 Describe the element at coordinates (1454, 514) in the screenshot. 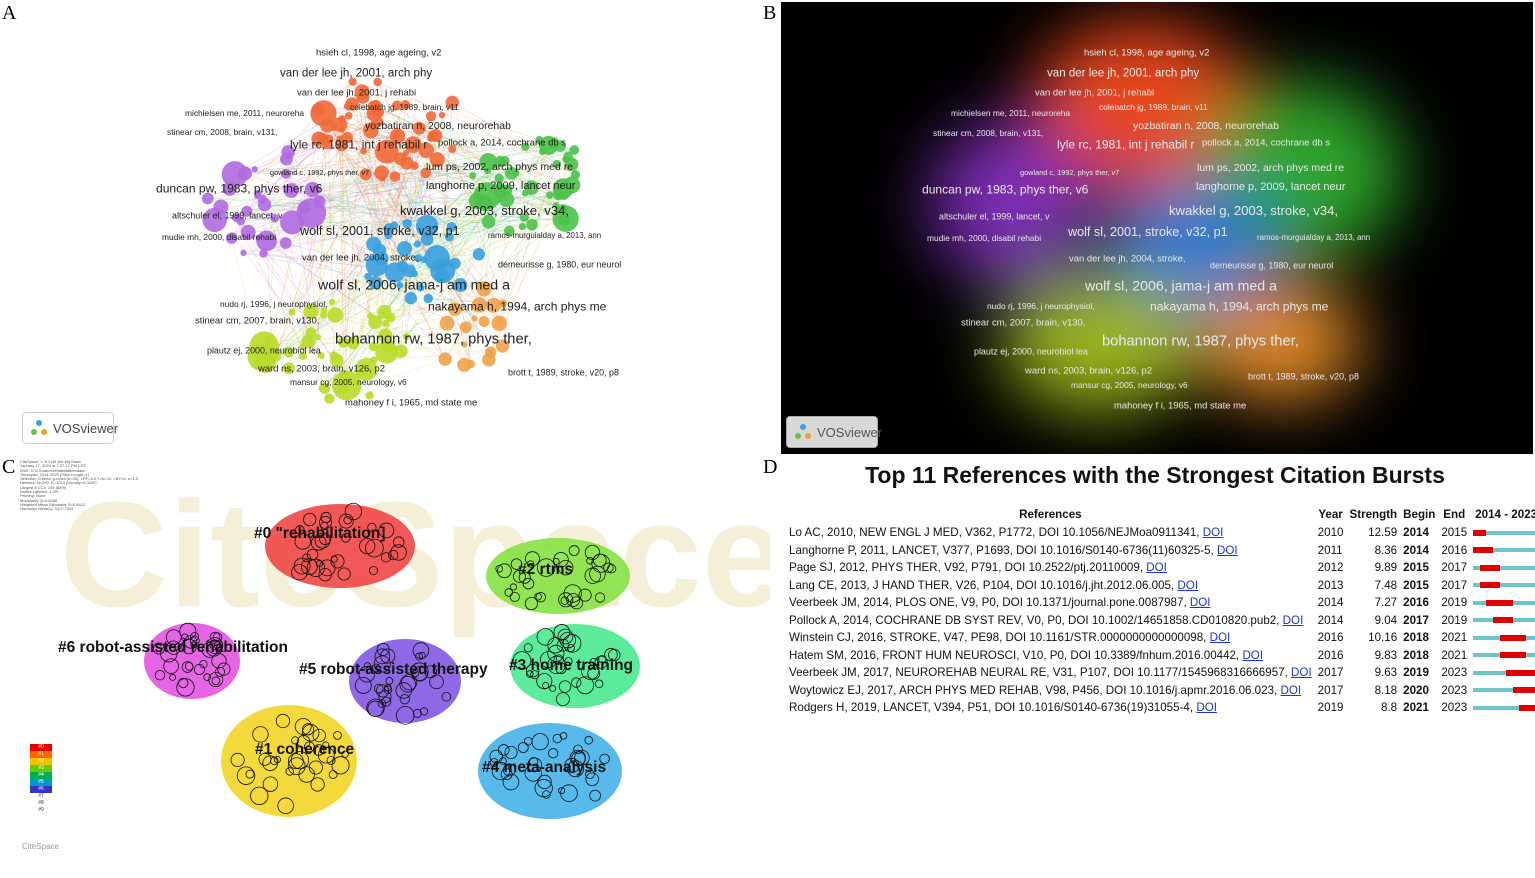

I see `header-end: End` at that location.